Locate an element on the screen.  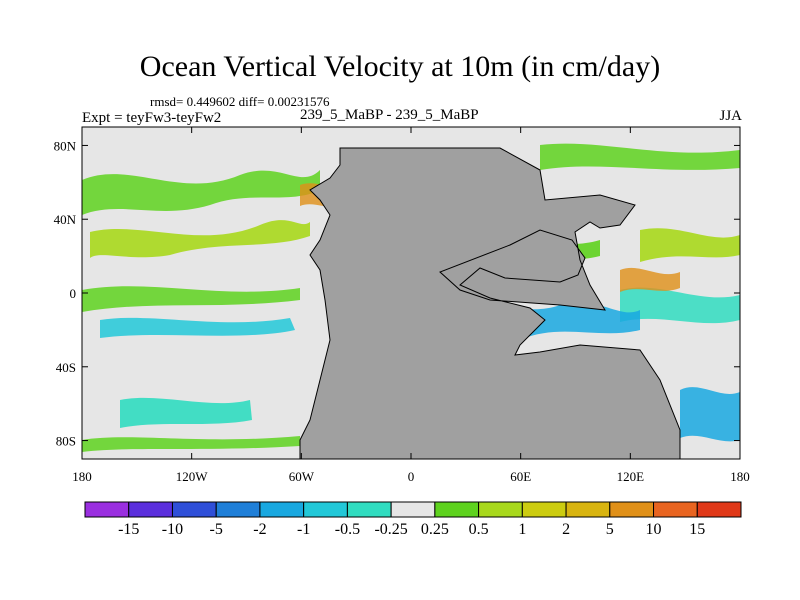
x-tick-label: 60W is located at coordinates (302, 476).